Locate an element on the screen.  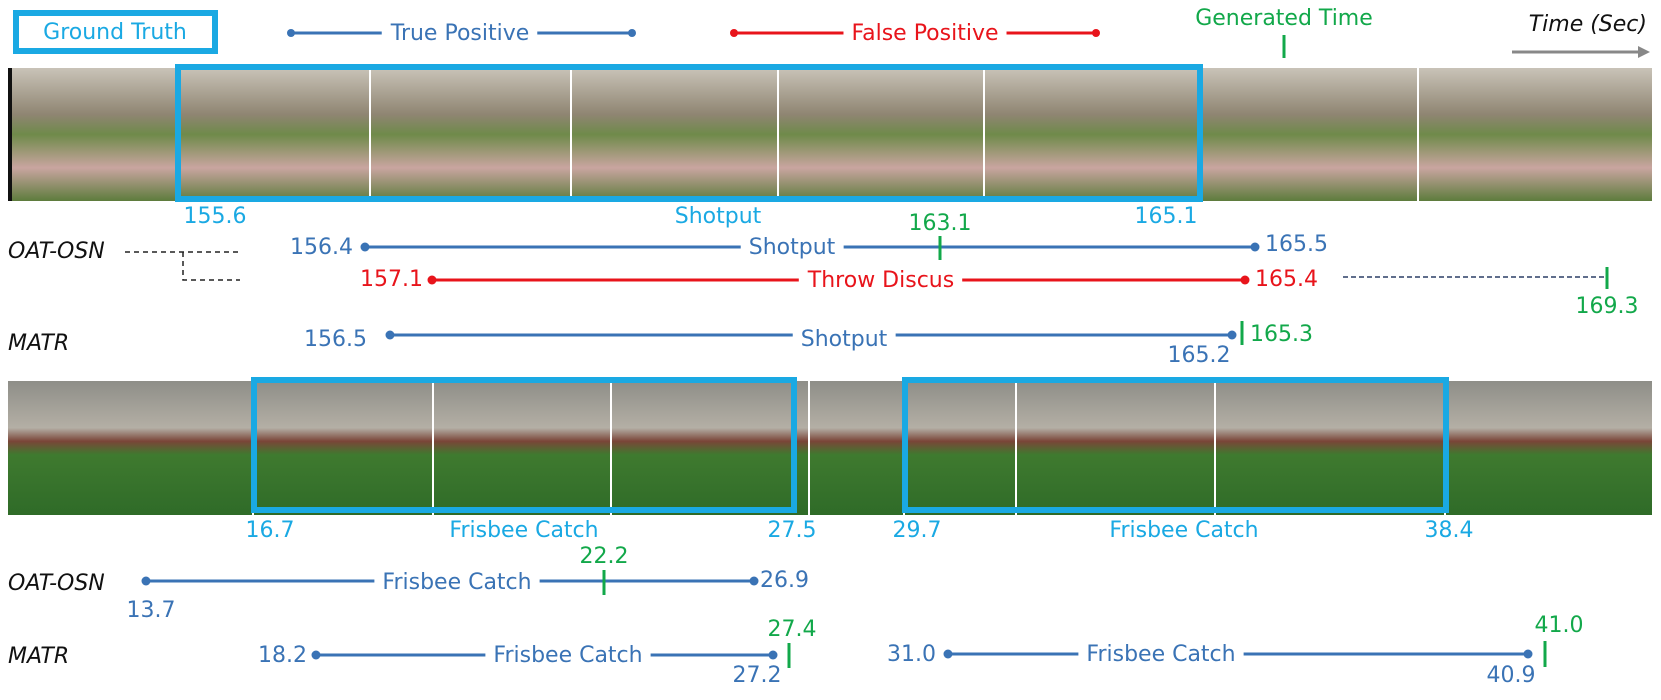
gt-end: 27.5 is located at coordinates (792, 530).